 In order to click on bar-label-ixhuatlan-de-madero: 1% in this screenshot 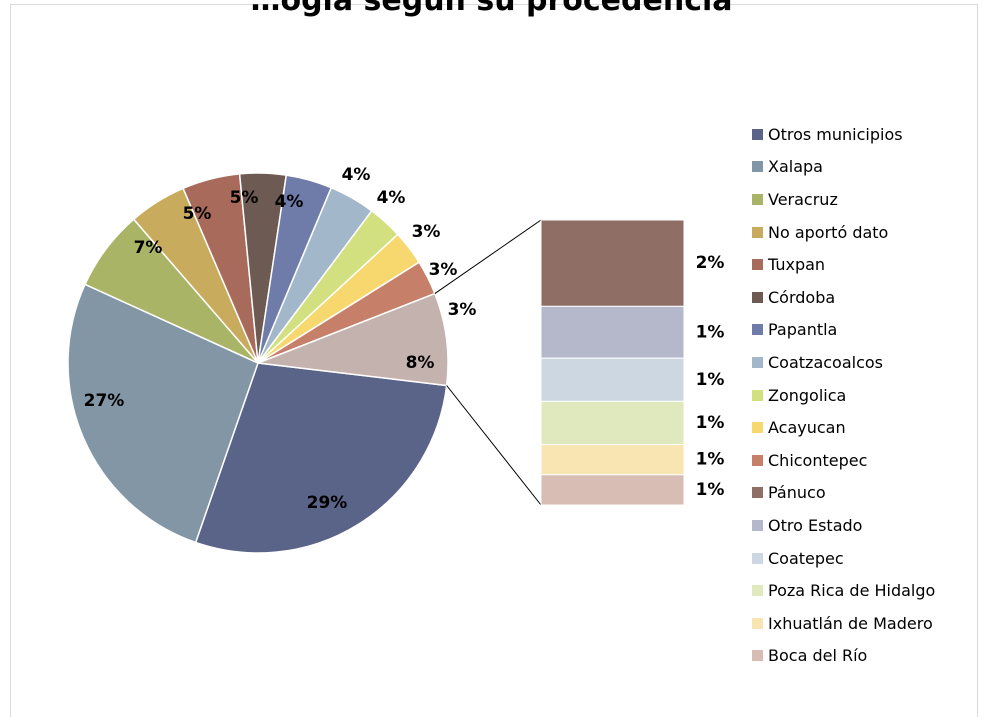, I will do `click(710, 460)`.